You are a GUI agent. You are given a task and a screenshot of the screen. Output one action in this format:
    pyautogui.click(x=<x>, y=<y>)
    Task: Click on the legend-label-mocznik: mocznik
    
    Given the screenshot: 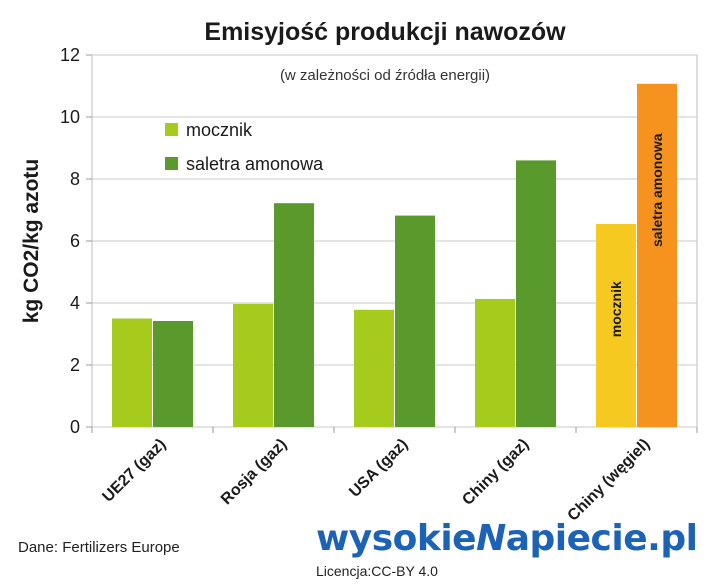 What is the action you would take?
    pyautogui.click(x=219, y=130)
    